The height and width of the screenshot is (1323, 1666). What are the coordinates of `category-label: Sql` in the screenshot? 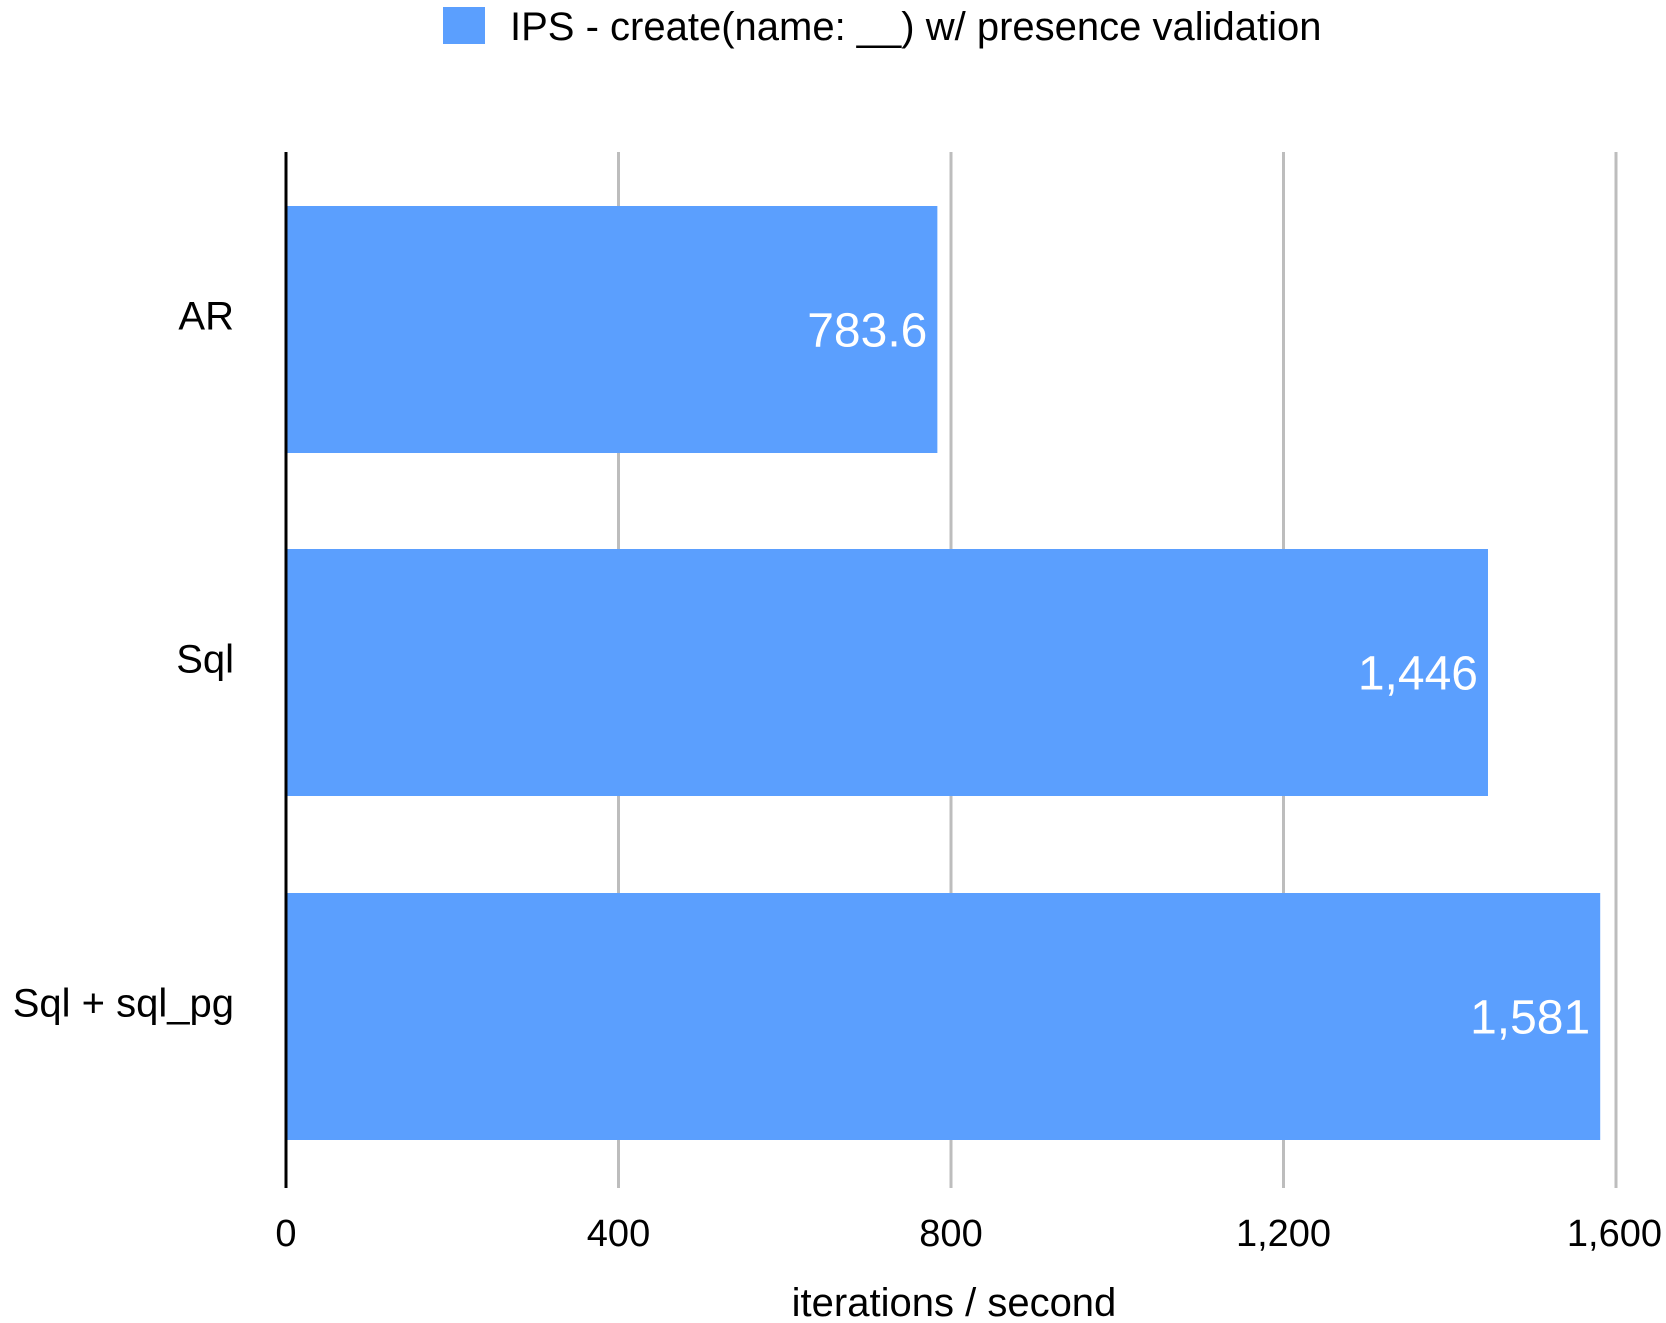 It's located at (205, 660).